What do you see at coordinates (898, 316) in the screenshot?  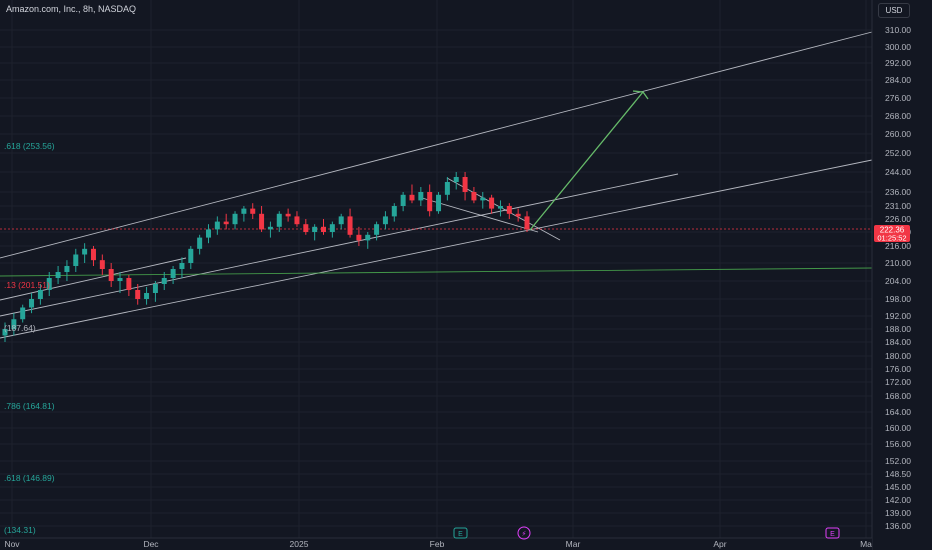 I see `price-tick-label: 192.00` at bounding box center [898, 316].